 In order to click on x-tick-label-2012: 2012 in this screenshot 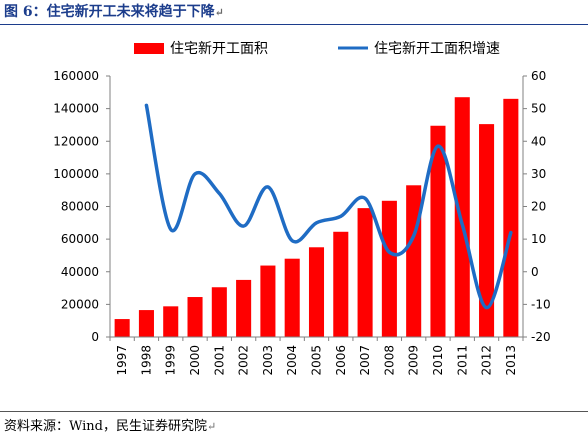, I will do `click(487, 360)`.